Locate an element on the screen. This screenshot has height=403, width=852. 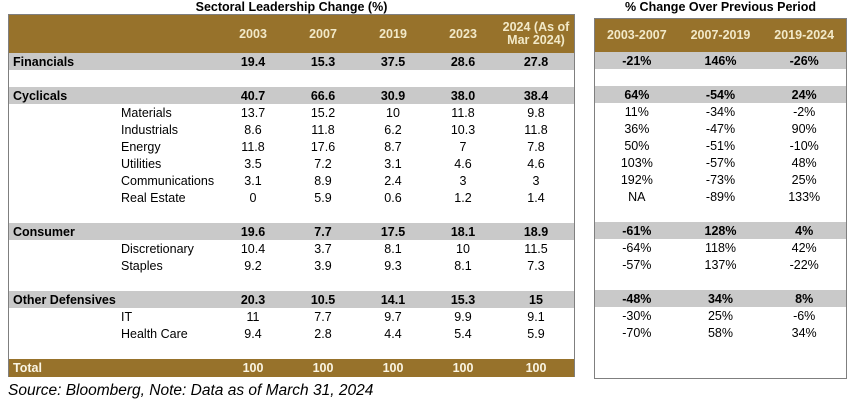
value-cell: 9.7 is located at coordinates (393, 316).